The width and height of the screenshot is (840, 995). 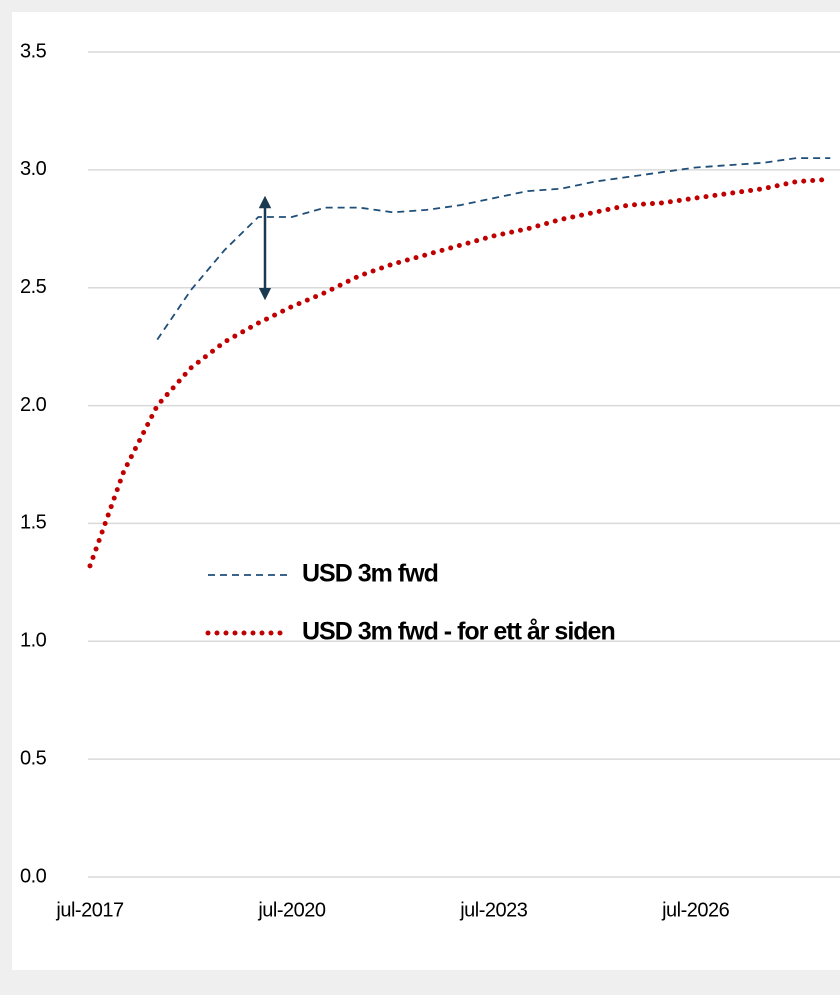 What do you see at coordinates (33, 758) in the screenshot?
I see `y-tick-label: 0.5` at bounding box center [33, 758].